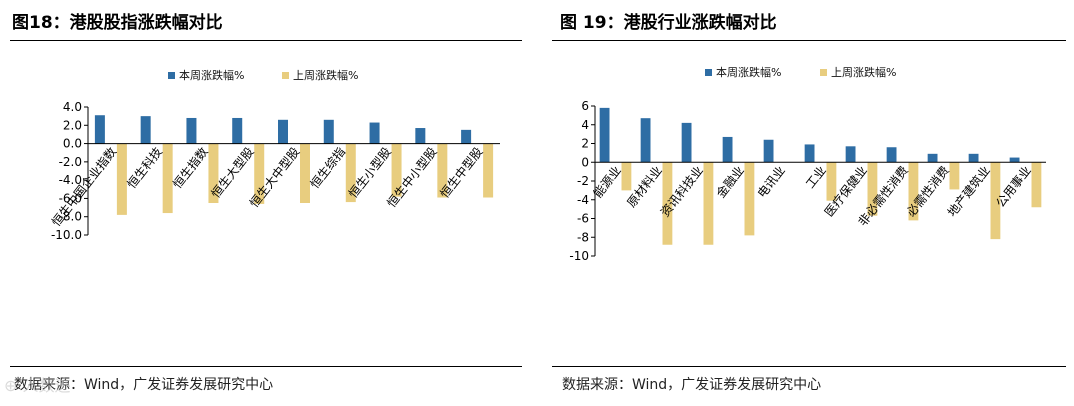 This screenshot has height=406, width=1074. I want to click on y-tick-label: -8.0, so click(70, 217).